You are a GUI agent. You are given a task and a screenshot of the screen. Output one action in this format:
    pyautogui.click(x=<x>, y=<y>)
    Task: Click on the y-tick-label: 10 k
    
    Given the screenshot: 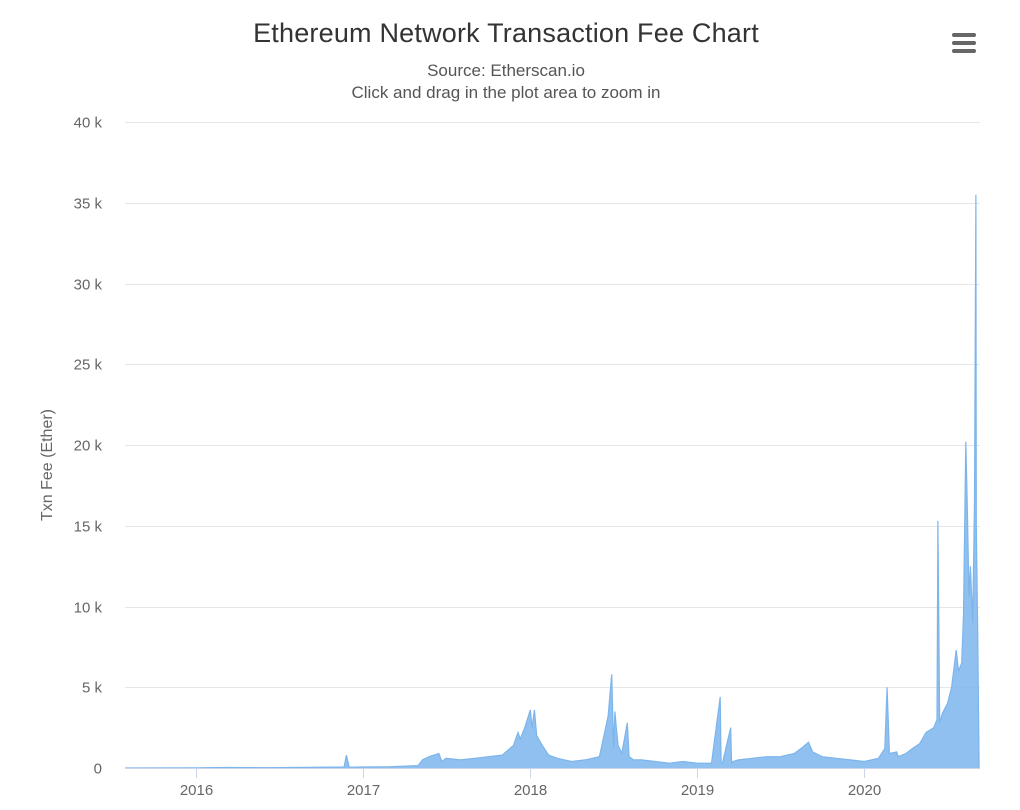 What is the action you would take?
    pyautogui.click(x=88, y=608)
    